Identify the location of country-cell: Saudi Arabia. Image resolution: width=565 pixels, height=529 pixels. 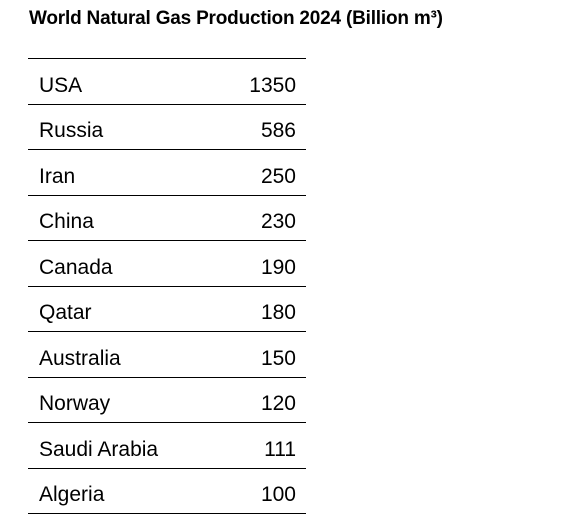
(99, 449).